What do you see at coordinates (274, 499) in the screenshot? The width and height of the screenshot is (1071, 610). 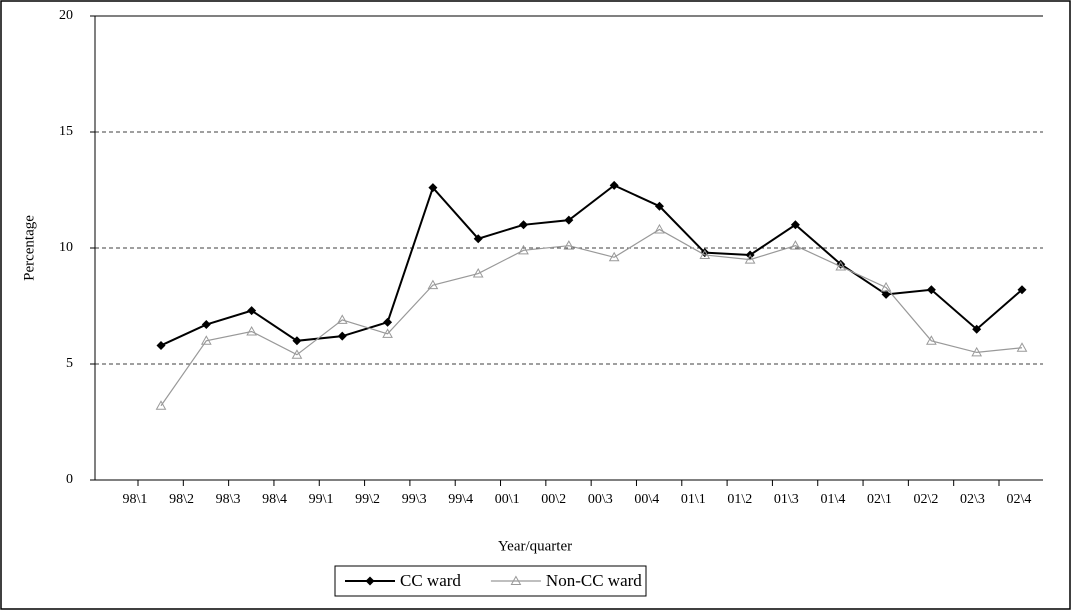 I see `x-tick-label: 98\4` at bounding box center [274, 499].